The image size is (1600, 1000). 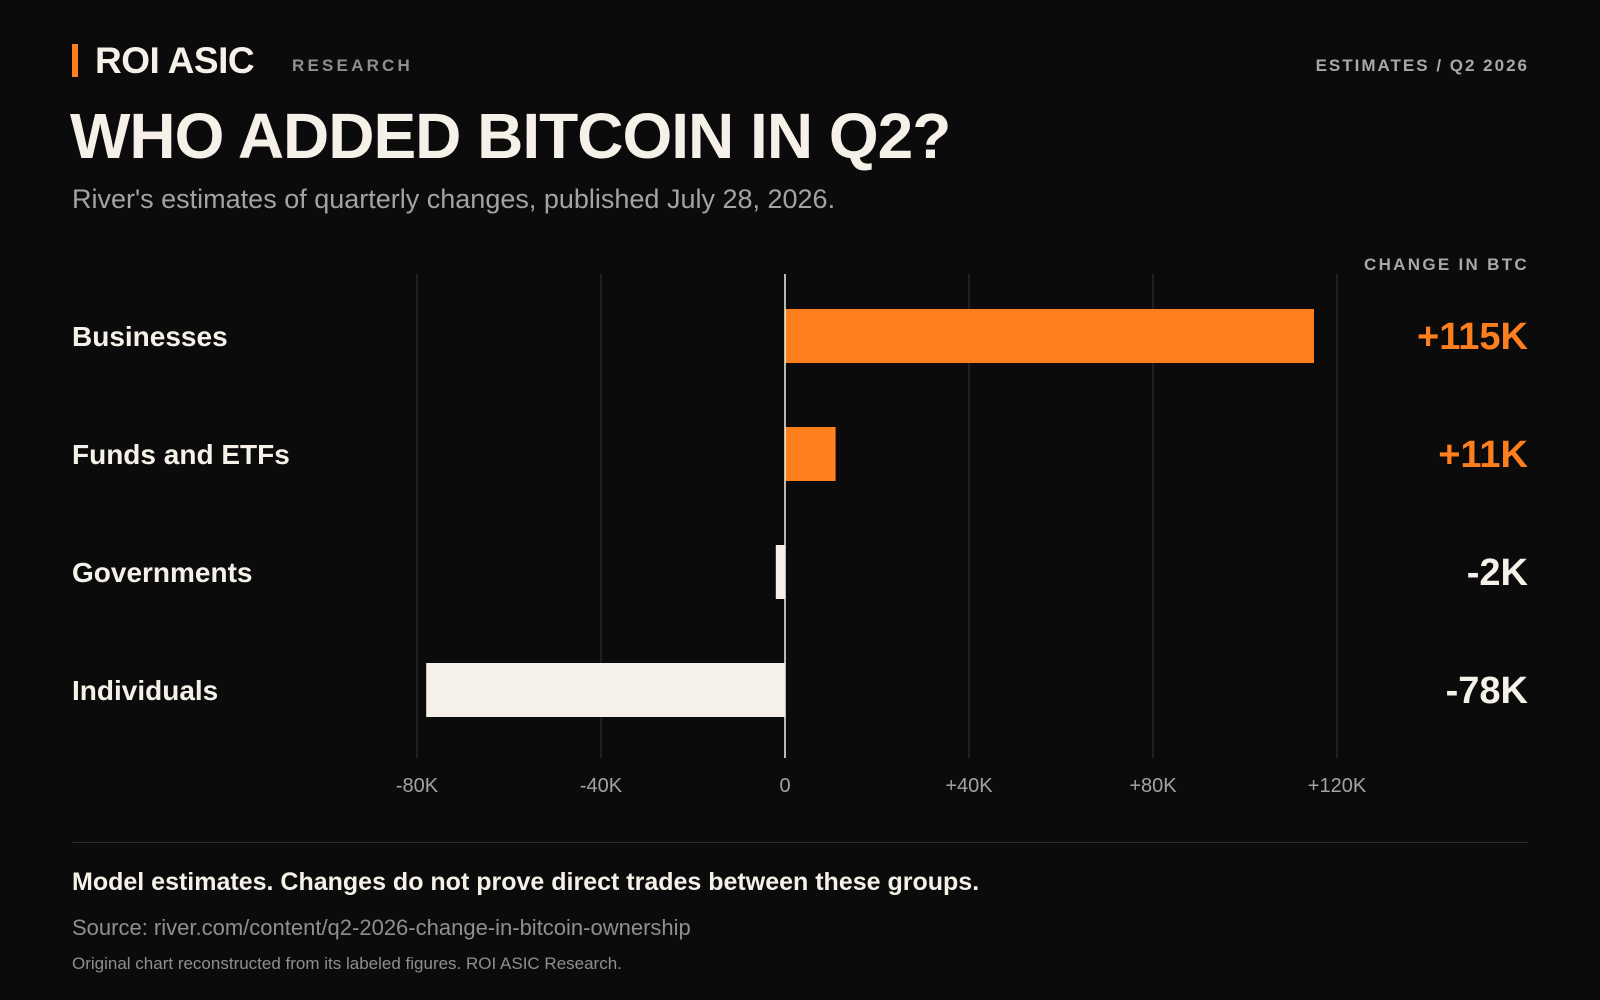 I want to click on category-label: Governments, so click(x=162, y=572).